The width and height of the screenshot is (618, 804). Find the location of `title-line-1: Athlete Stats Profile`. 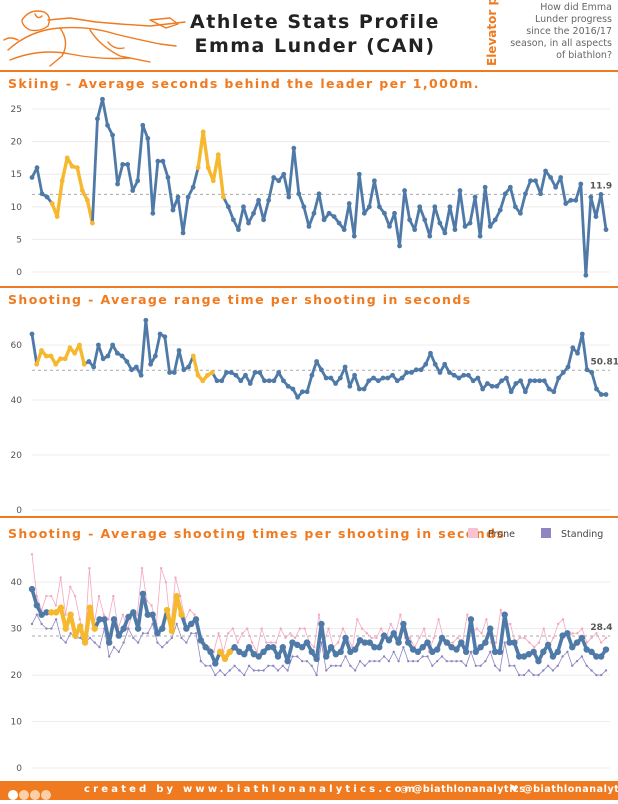

title-line-1: Athlete Stats Profile is located at coordinates (315, 22).